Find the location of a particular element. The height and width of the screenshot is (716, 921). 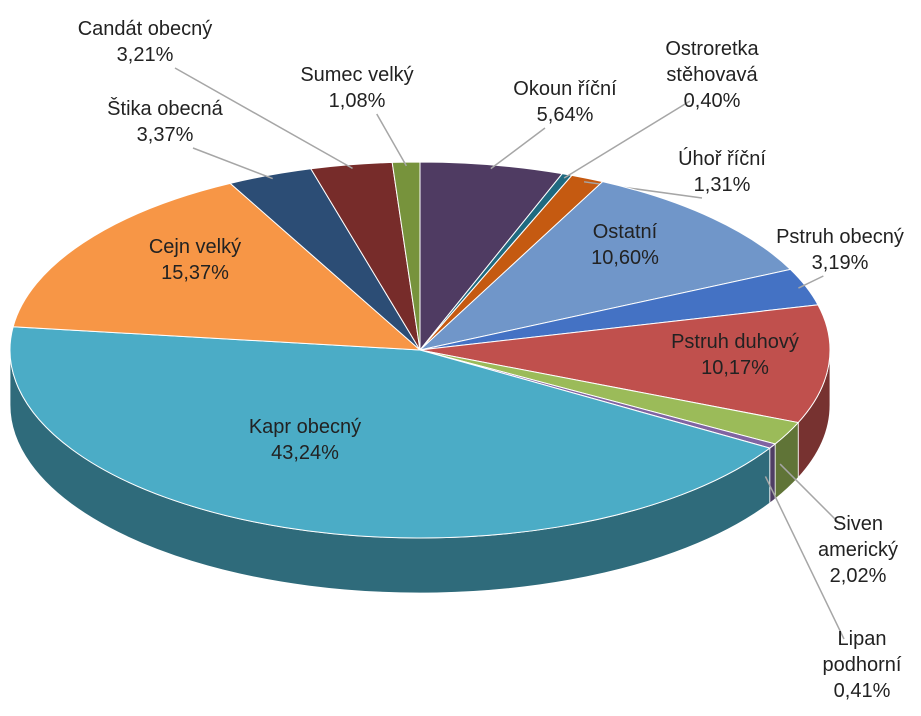

label-value: 1,08% is located at coordinates (357, 101).